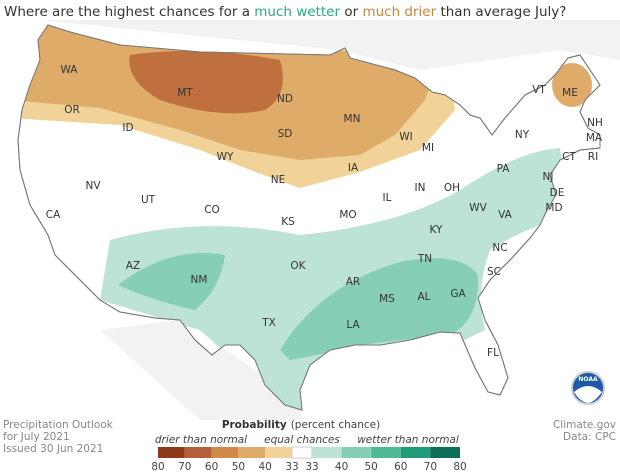 This screenshot has height=475, width=620. I want to click on state-label: WI, so click(405, 137).